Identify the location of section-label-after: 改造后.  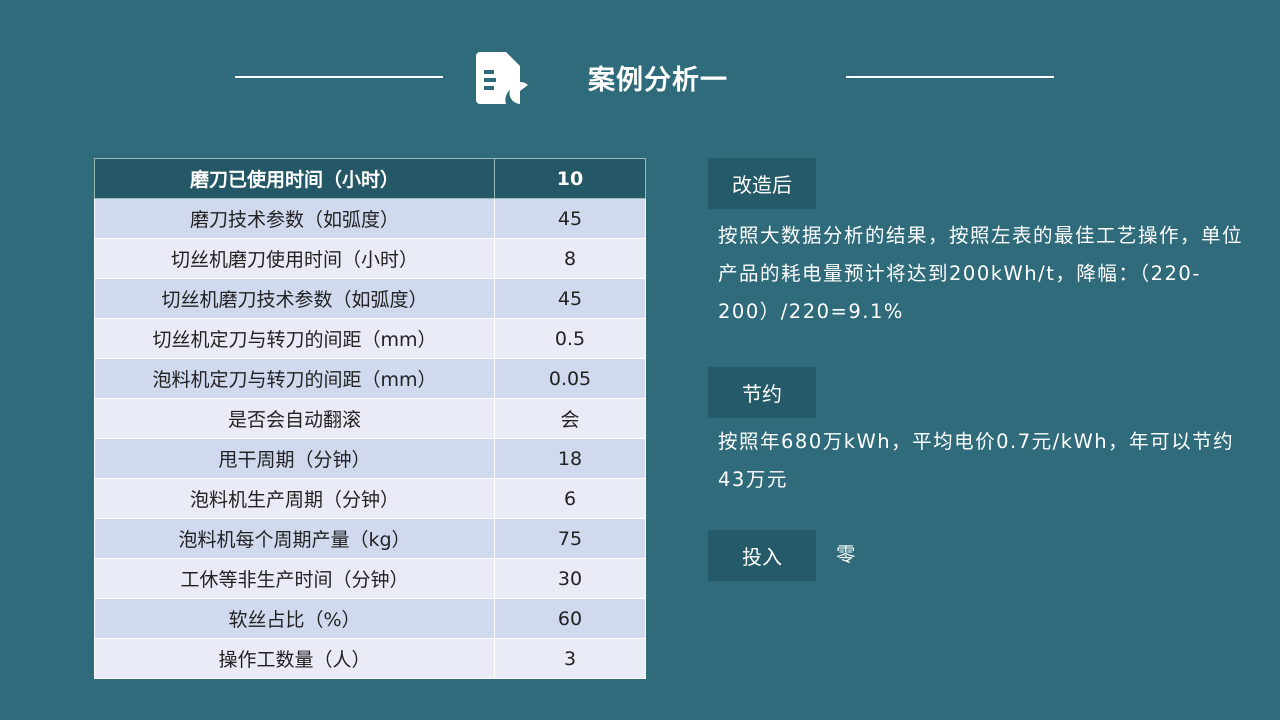
(762, 183).